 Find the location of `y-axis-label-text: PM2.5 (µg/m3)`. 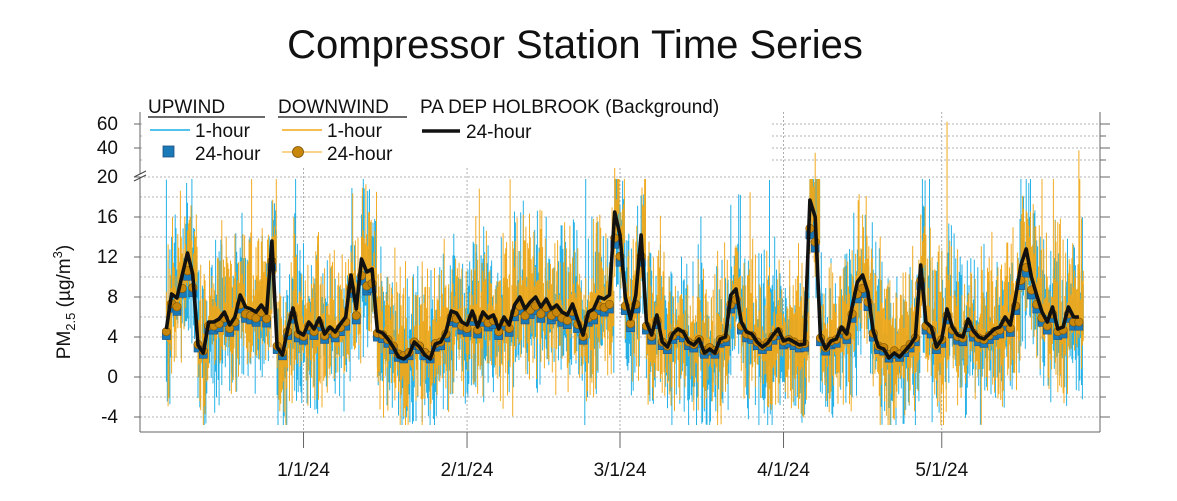

y-axis-label-text: PM2.5 (µg/m3) is located at coordinates (64, 302).